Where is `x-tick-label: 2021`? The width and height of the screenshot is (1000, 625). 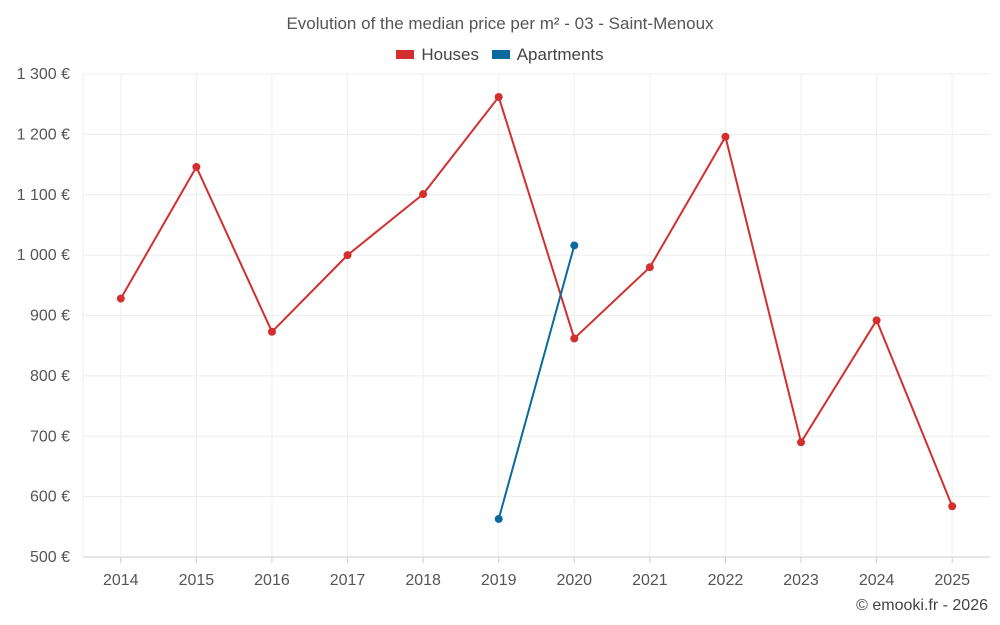
x-tick-label: 2021 is located at coordinates (650, 580).